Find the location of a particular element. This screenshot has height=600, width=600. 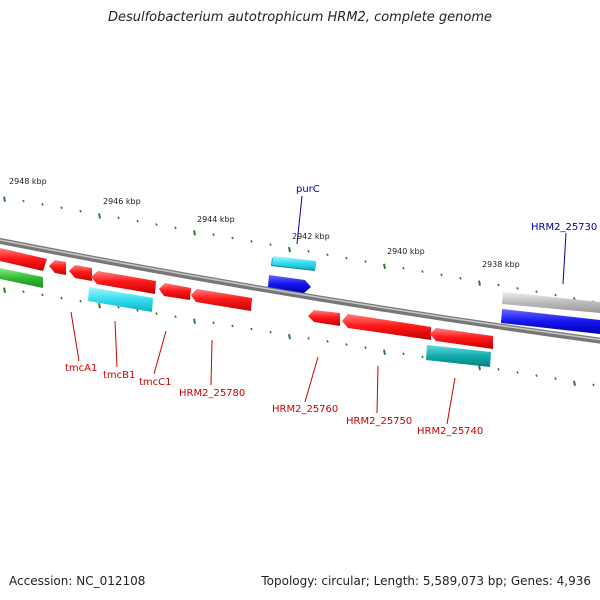

kbp-label-2942: 2942 kbp is located at coordinates (311, 236).